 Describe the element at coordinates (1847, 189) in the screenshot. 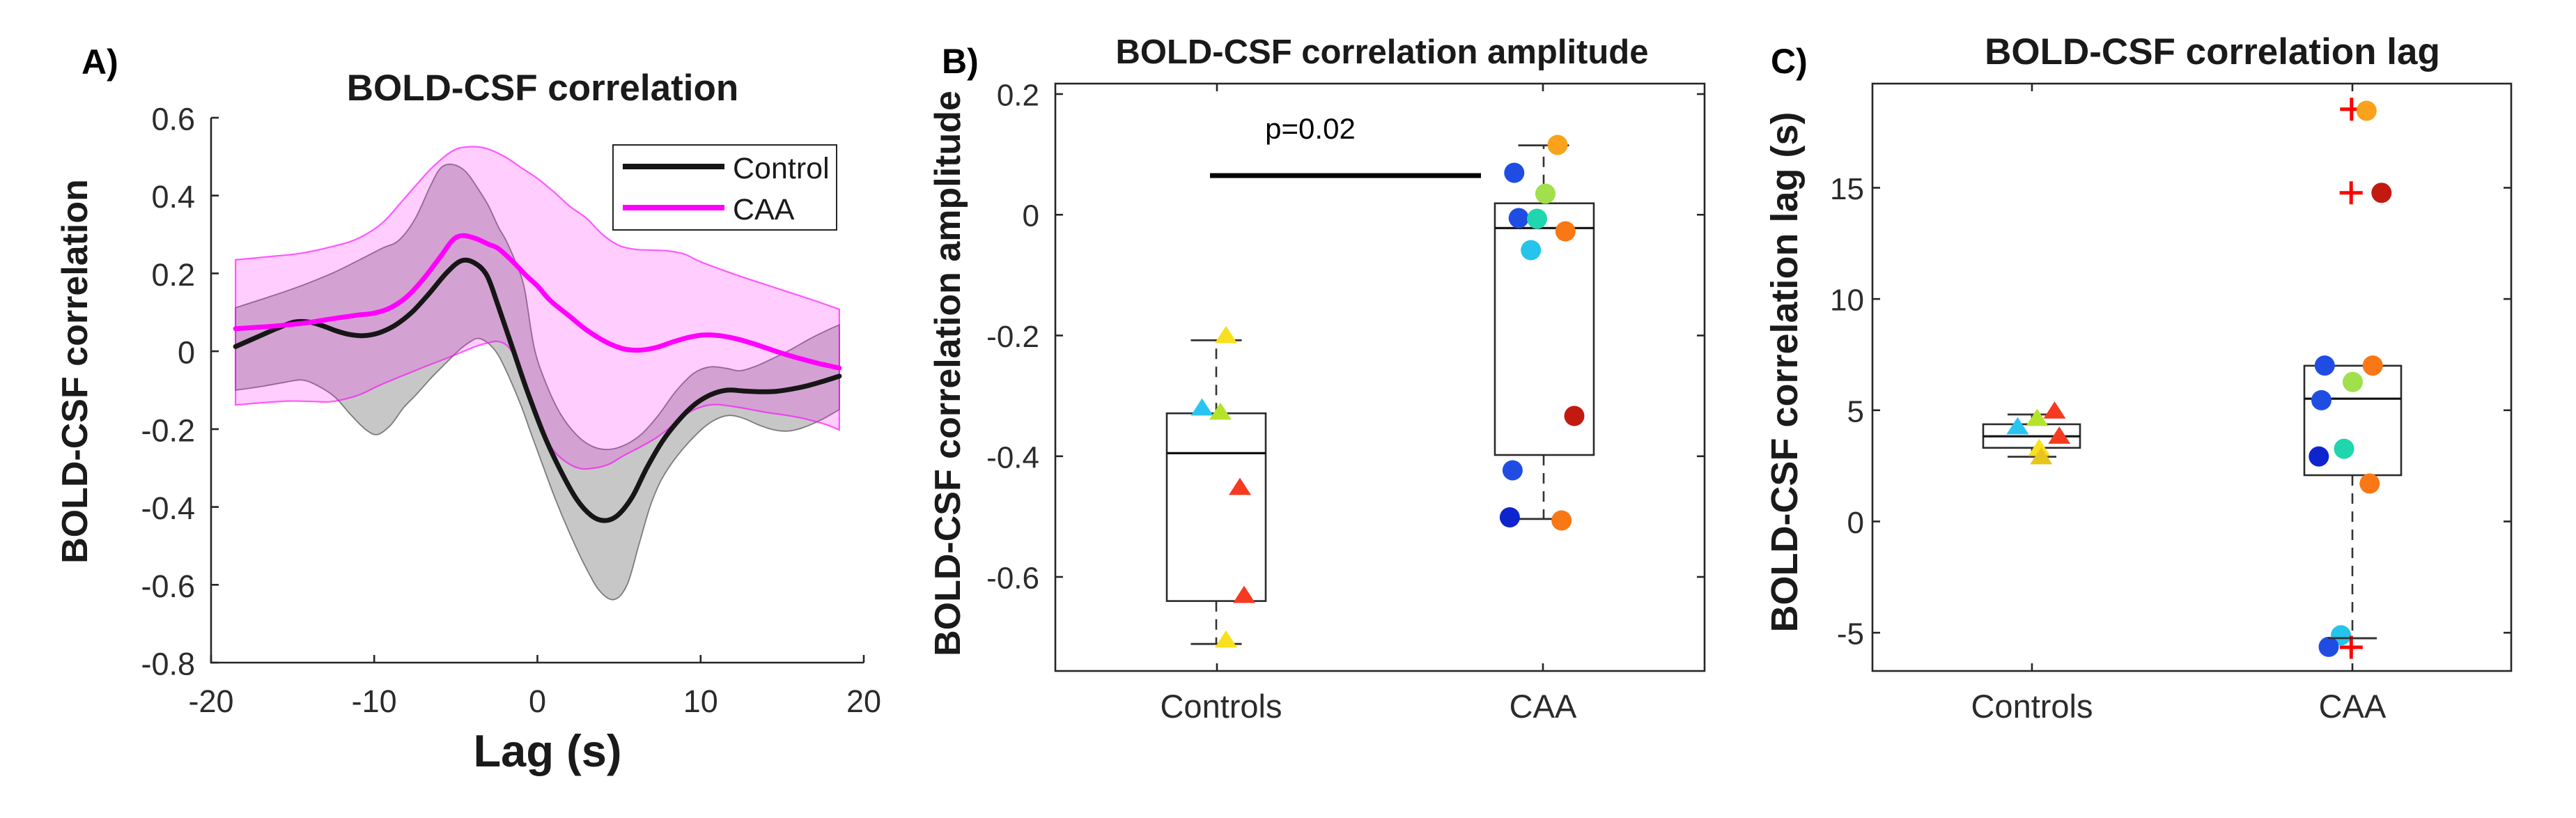

I see `svg-text: 15` at that location.